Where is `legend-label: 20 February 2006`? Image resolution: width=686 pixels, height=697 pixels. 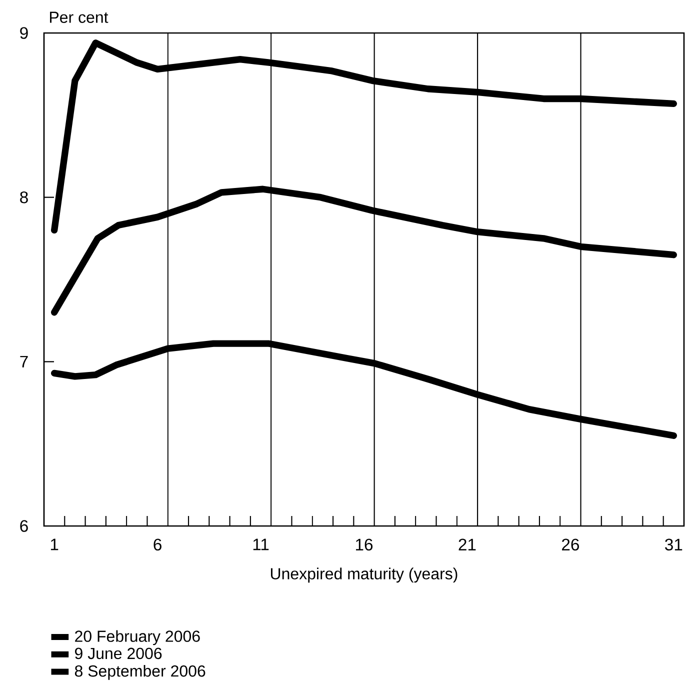 legend-label: 20 February 2006 is located at coordinates (137, 638).